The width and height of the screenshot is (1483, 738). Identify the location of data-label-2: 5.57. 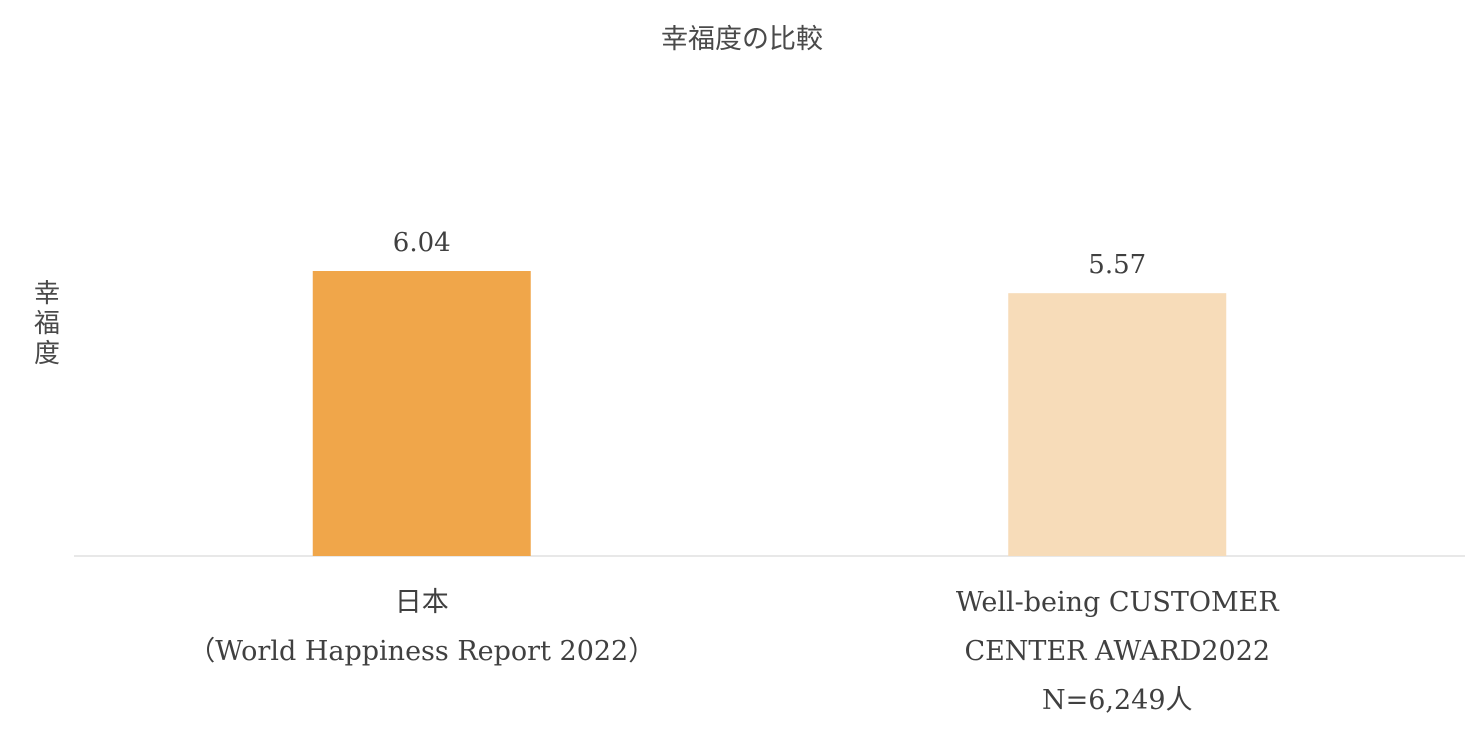
(1117, 265).